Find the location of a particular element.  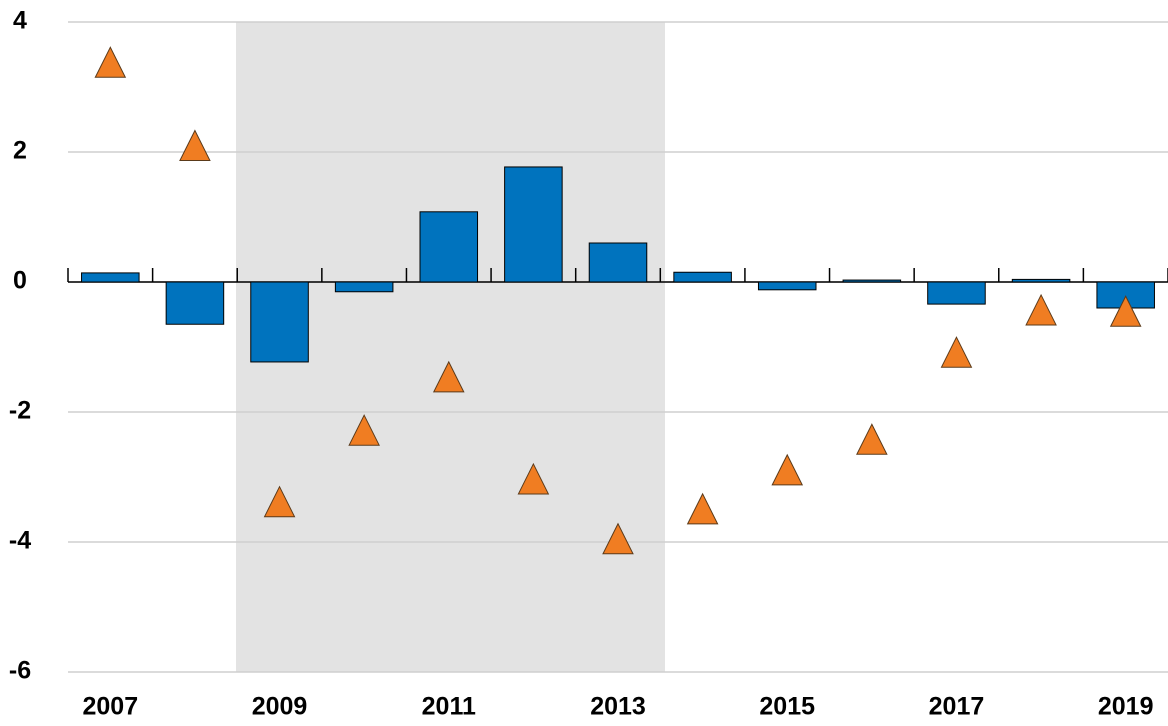

y-tick-label: -2 is located at coordinates (20, 411).